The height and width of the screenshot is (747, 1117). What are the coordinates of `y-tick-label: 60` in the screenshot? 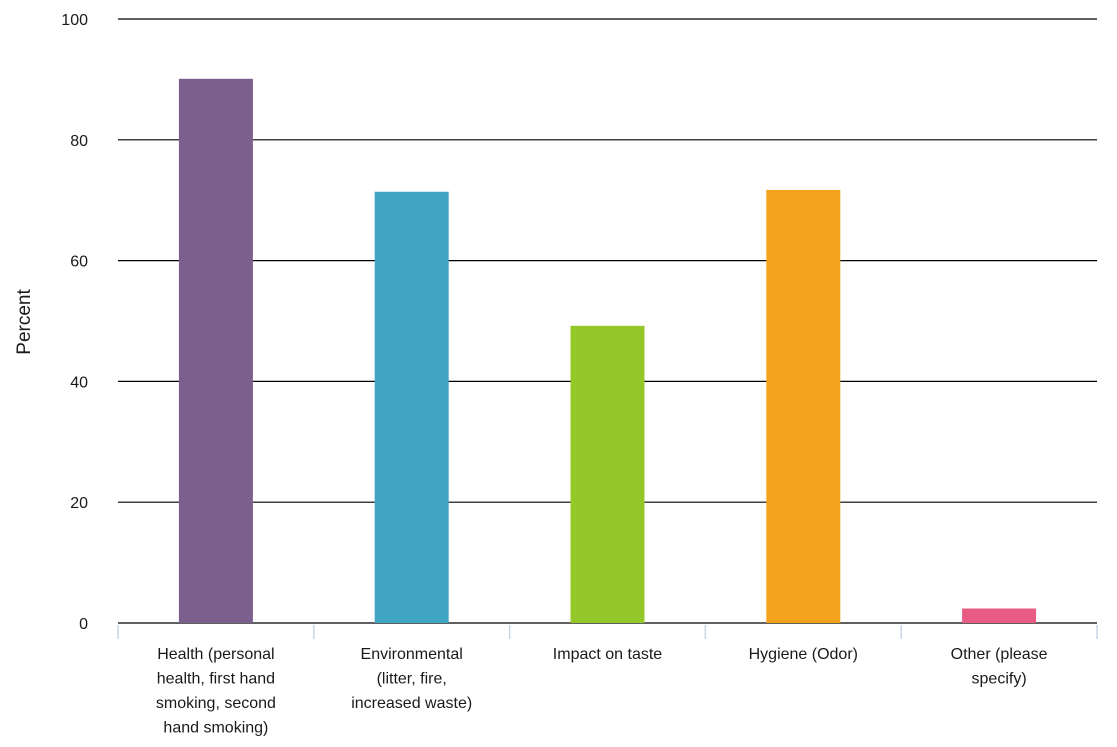 It's located at (79, 262).